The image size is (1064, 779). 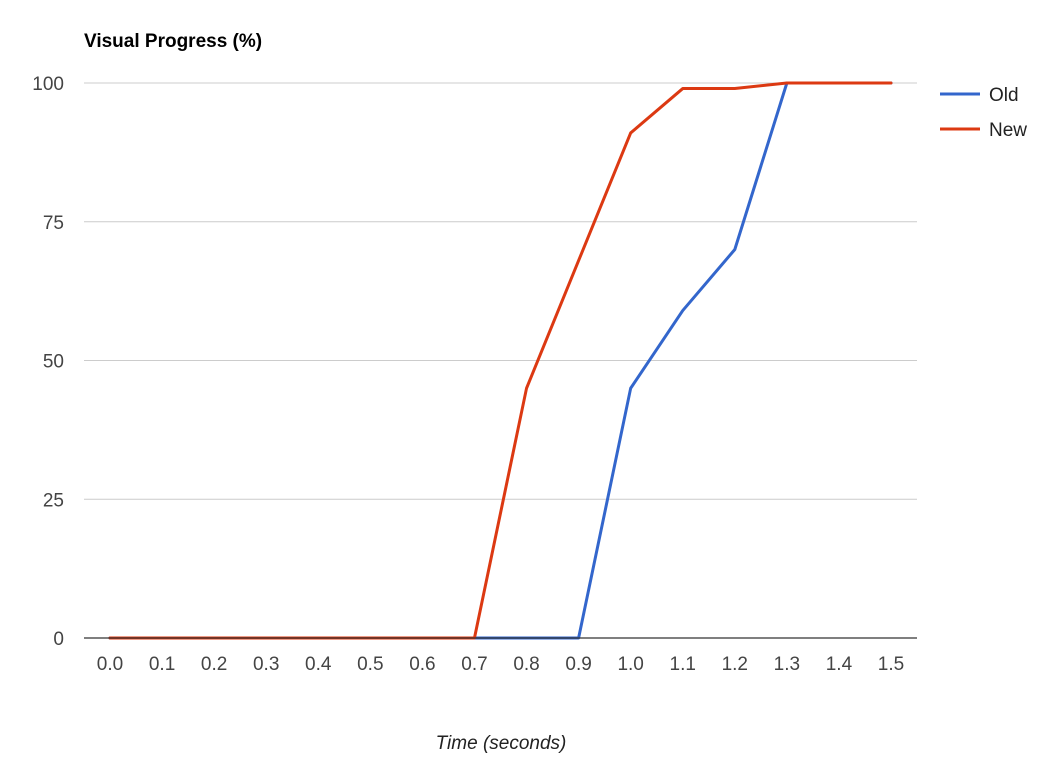 What do you see at coordinates (1004, 95) in the screenshot?
I see `legend-label: Old` at bounding box center [1004, 95].